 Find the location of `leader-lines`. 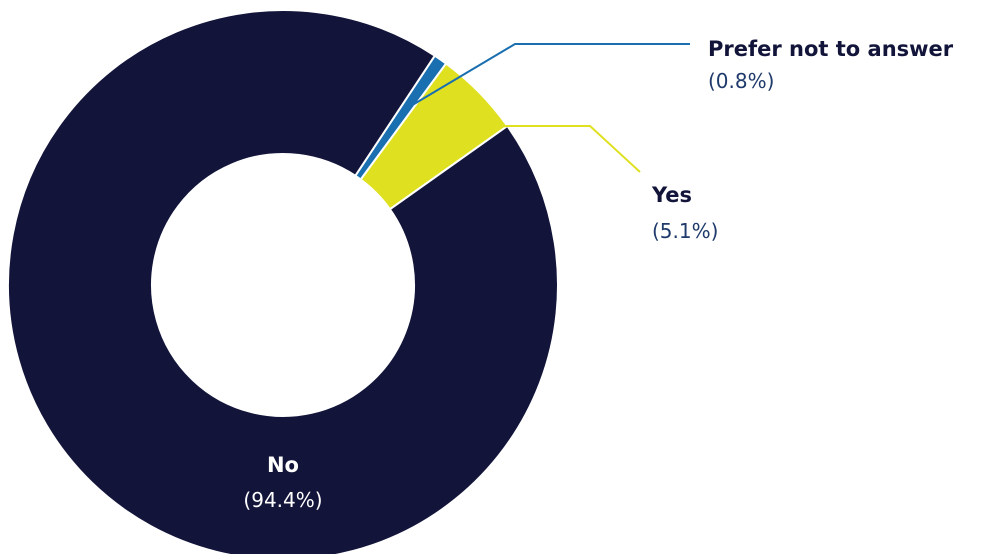

leader-lines is located at coordinates (547, 108).